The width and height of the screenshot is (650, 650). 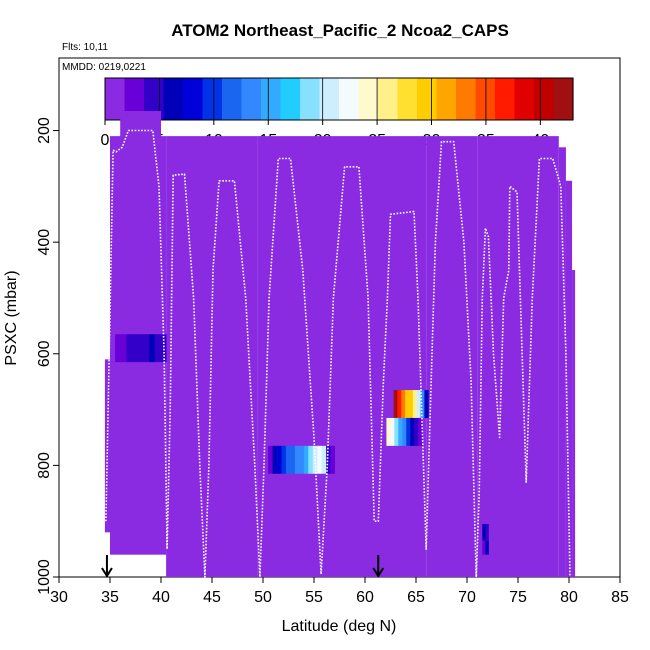 I want to click on flights-label: Flts: 10,11, so click(x=85, y=47).